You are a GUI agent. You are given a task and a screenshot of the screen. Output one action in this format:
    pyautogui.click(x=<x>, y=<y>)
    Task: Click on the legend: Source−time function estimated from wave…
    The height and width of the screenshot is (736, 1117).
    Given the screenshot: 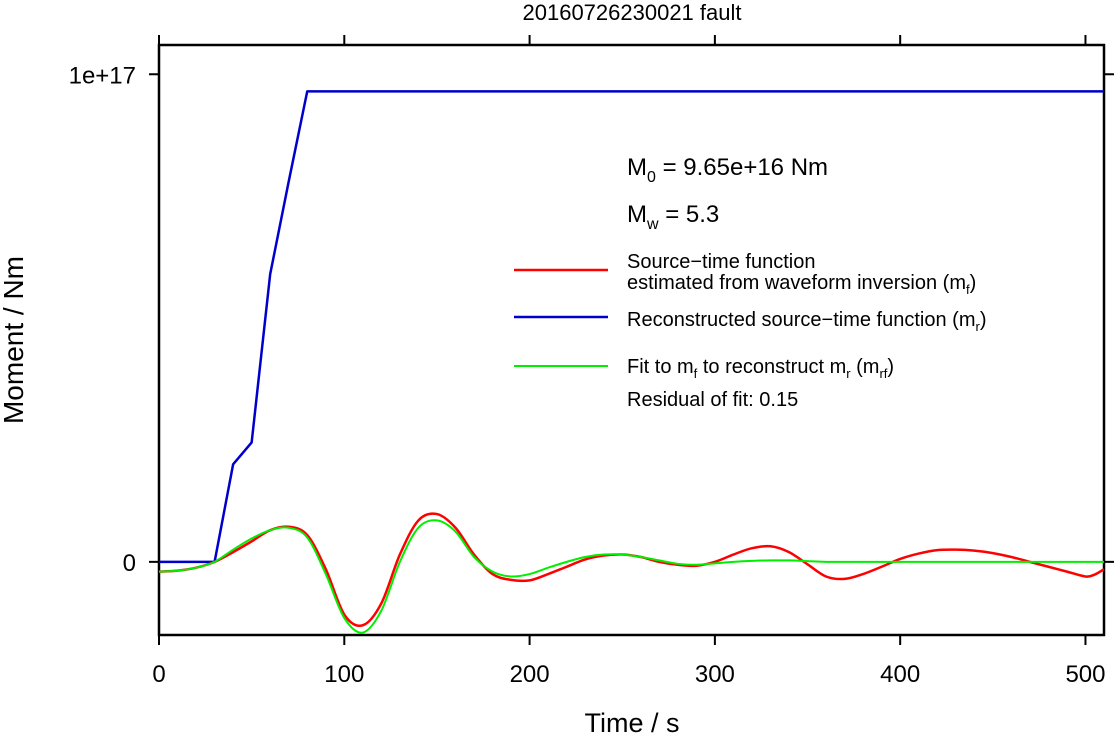 What is the action you would take?
    pyautogui.click(x=750, y=331)
    